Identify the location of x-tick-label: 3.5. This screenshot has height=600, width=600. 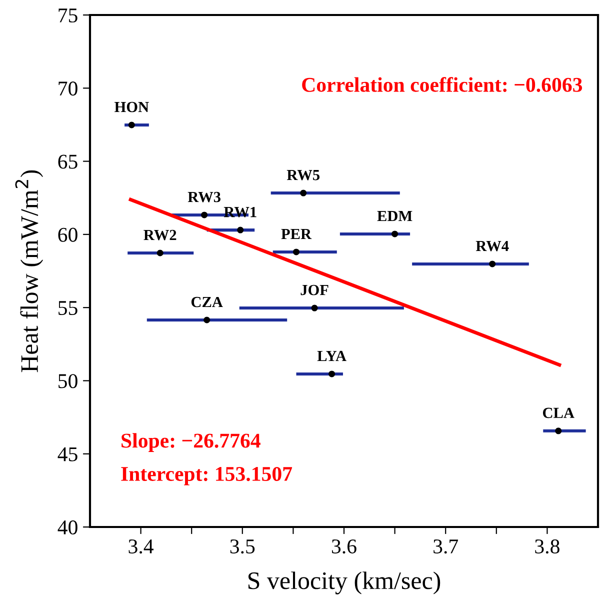
(242, 546).